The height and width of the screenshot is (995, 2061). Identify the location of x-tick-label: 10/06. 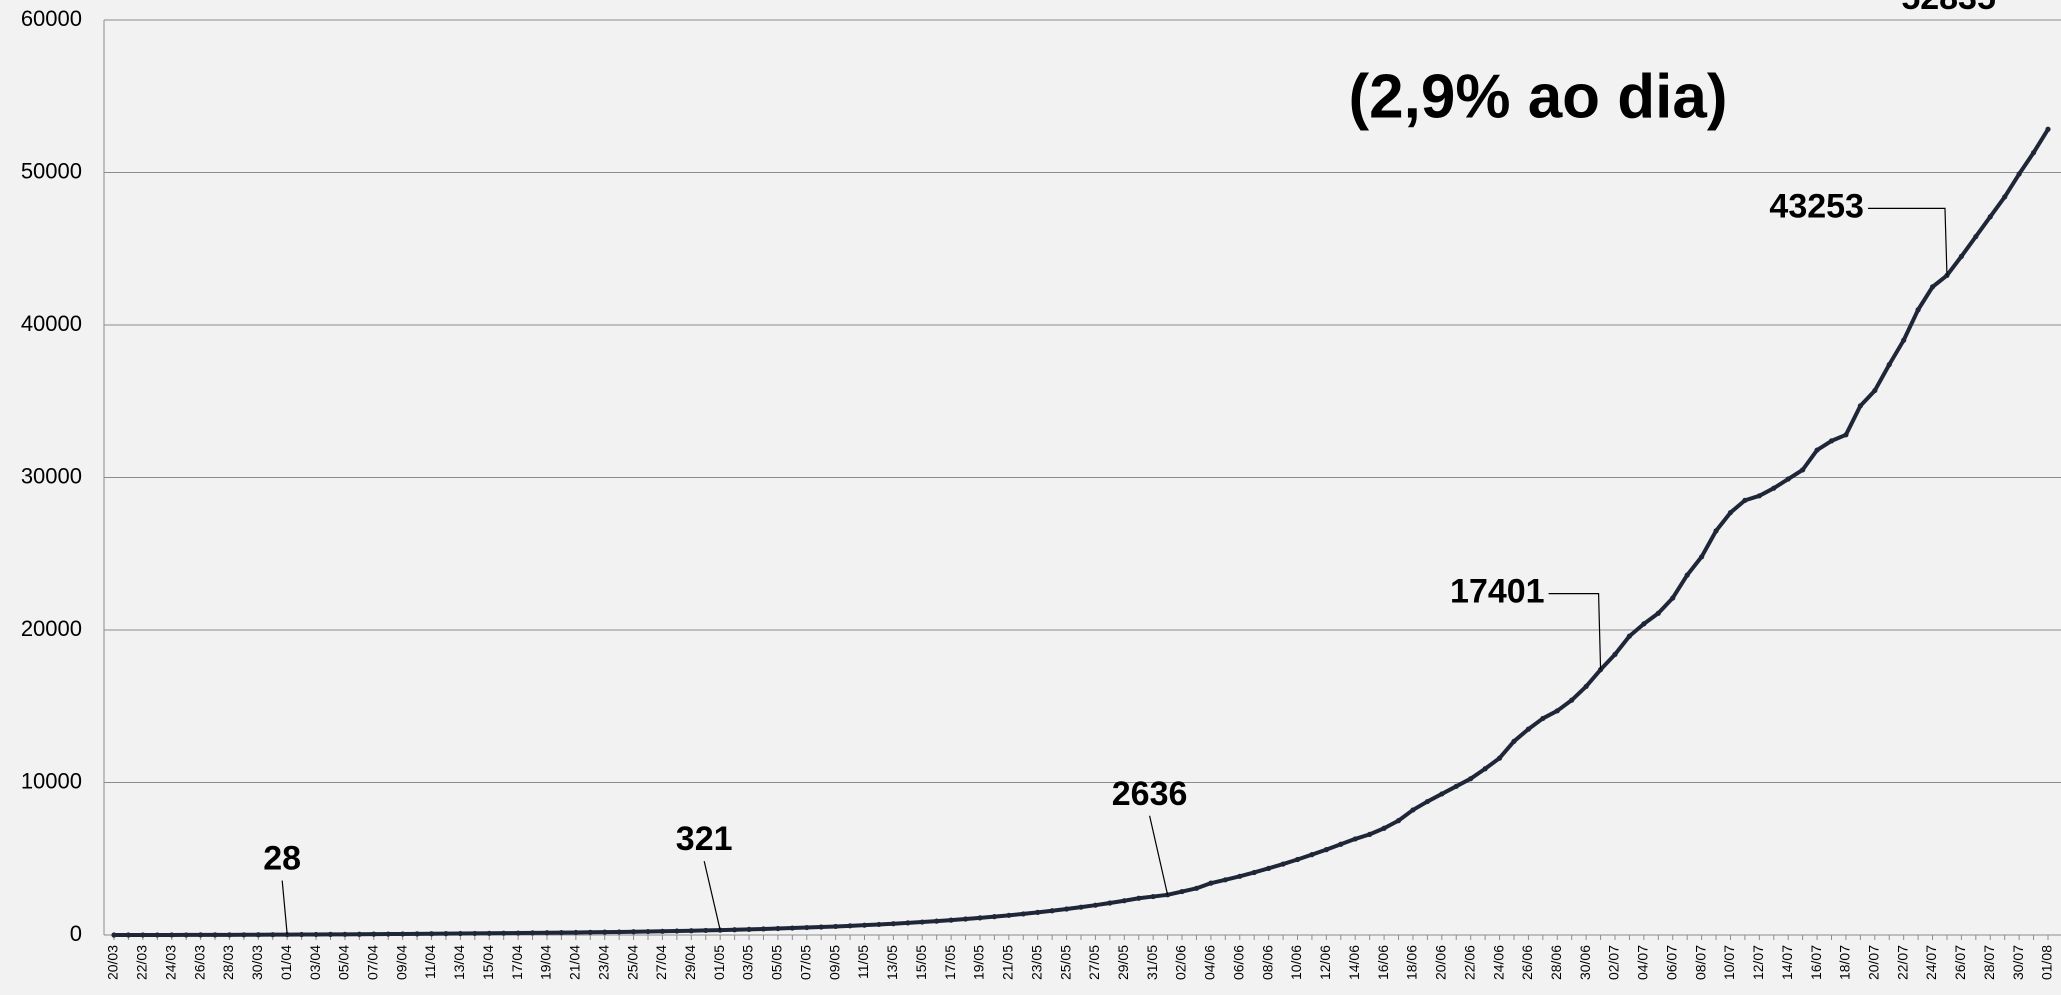
(1296, 962).